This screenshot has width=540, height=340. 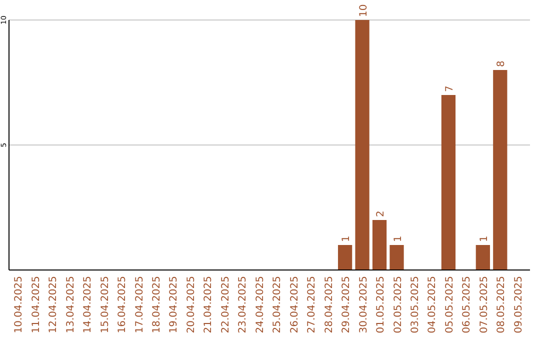 I want to click on x-tick-label: 19.04.2025, so click(x=174, y=305).